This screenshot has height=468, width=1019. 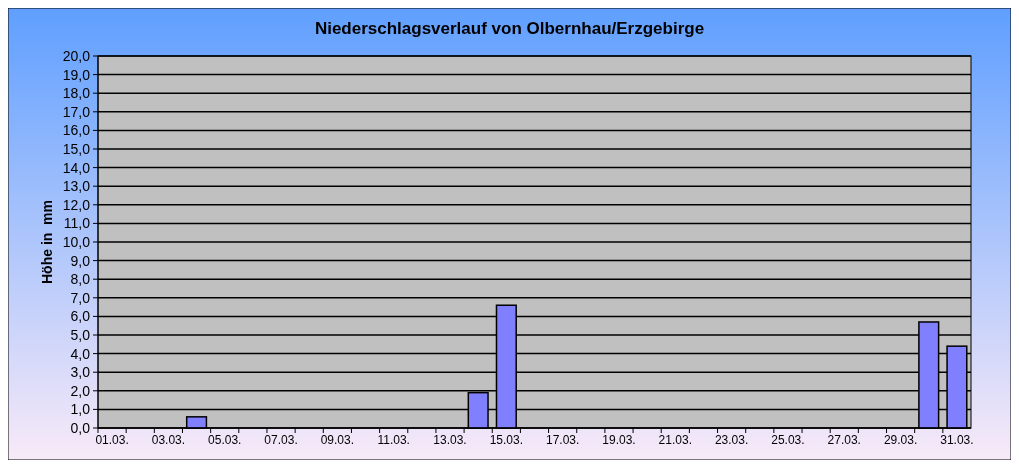 I want to click on x-tick-label: 13.03., so click(x=450, y=440).